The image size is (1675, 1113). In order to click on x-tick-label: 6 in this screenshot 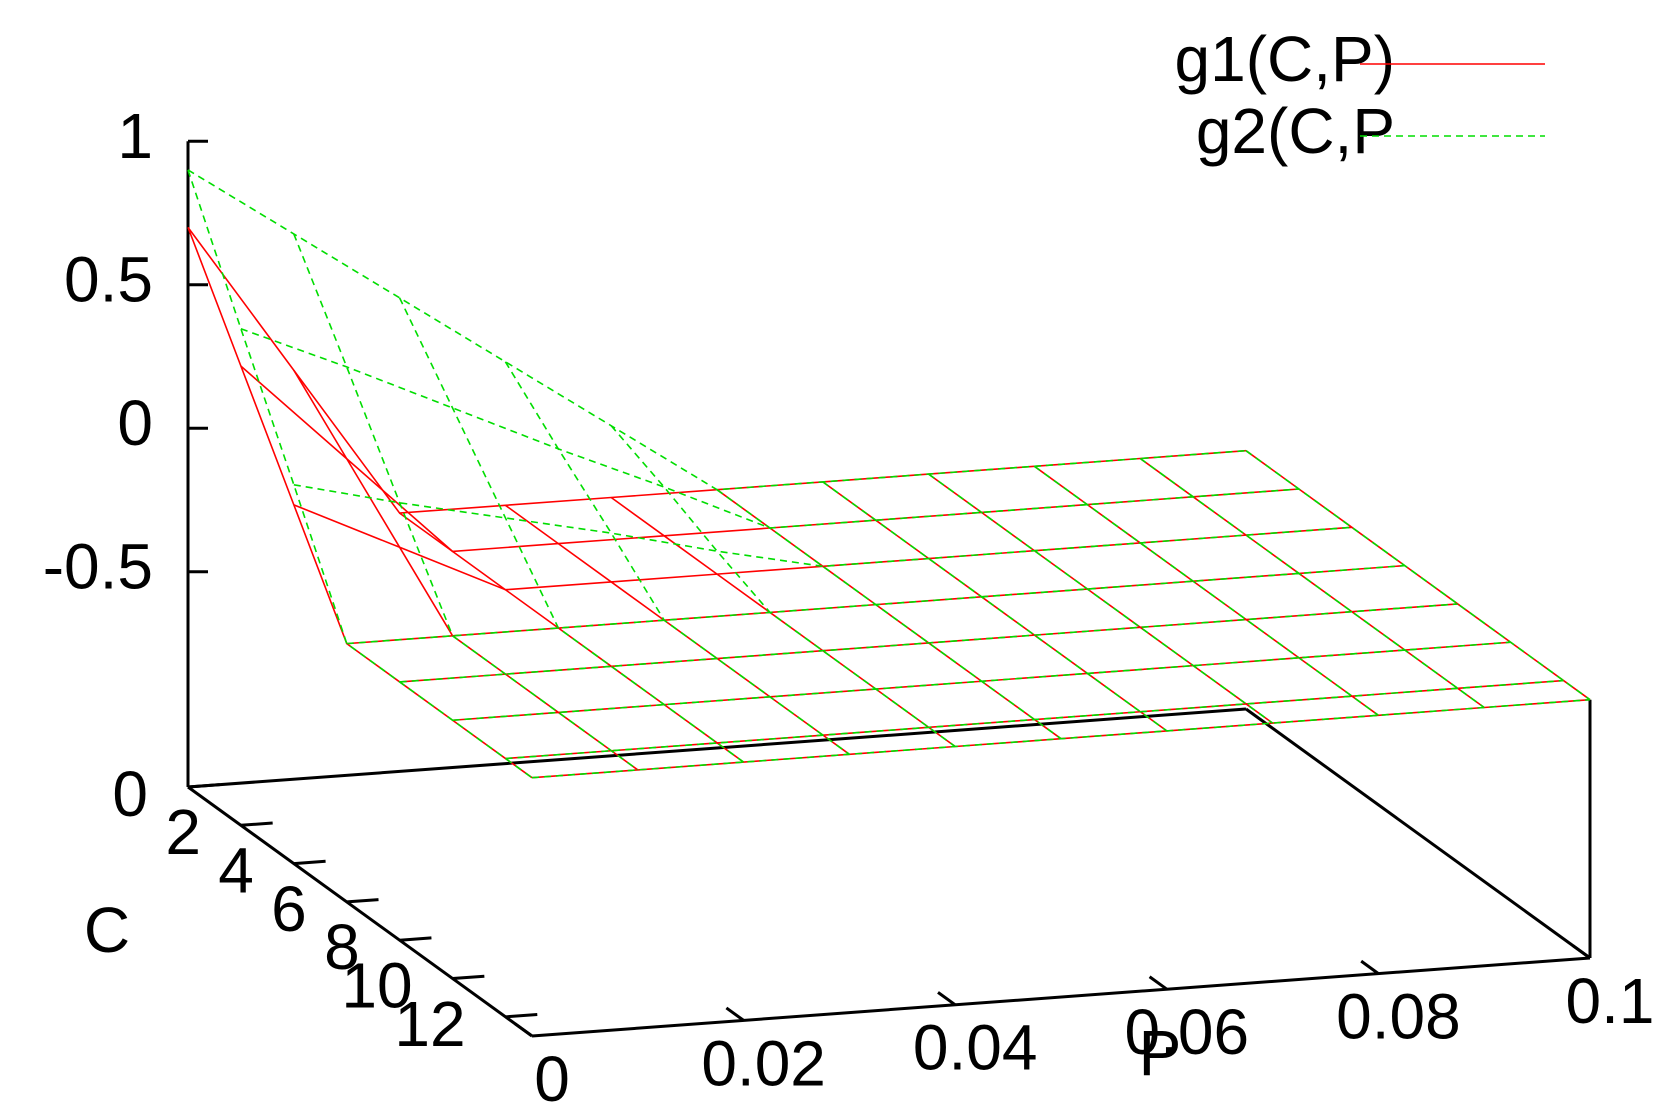, I will do `click(289, 909)`.